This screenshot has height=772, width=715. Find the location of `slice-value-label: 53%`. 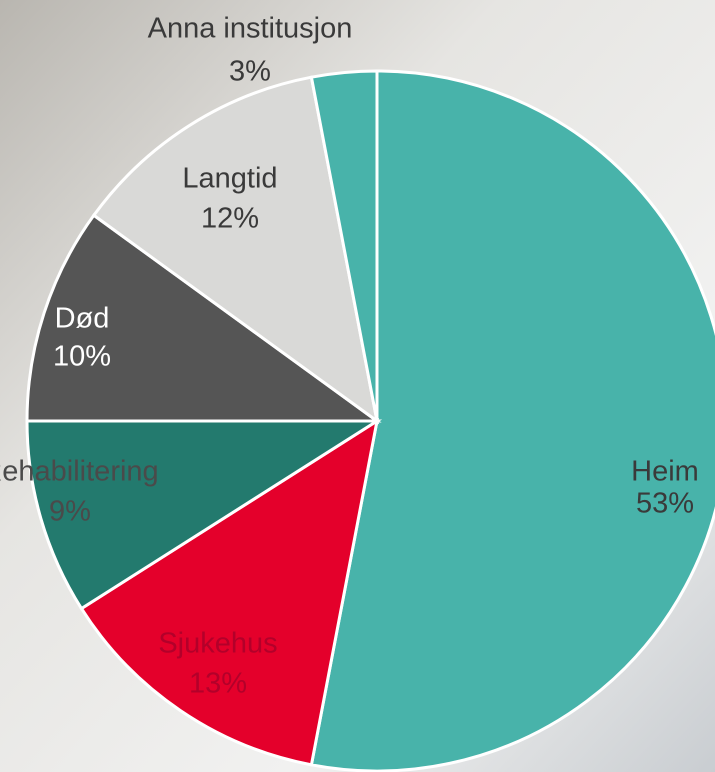

slice-value-label: 53% is located at coordinates (665, 504).